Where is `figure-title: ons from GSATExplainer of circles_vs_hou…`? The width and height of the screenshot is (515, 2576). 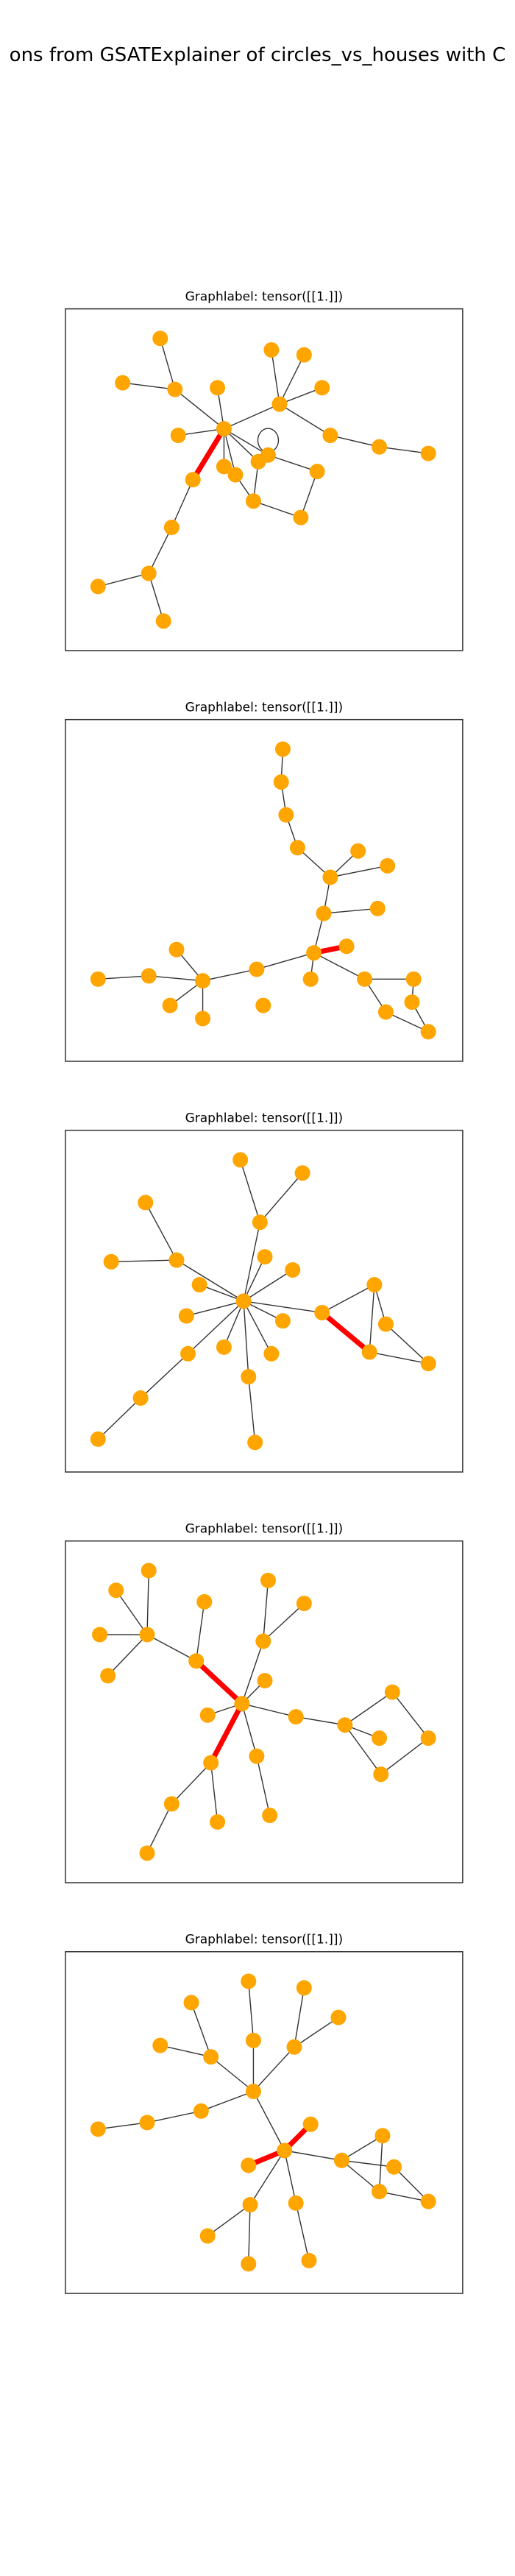 figure-title: ons from GSATExplainer of circles_vs_hou… is located at coordinates (258, 55).